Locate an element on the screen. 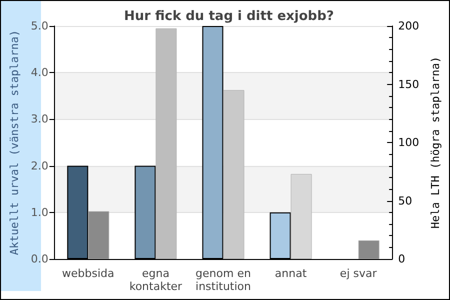 This screenshot has height=300, width=450. y-tick-label: 2.0 is located at coordinates (39, 165).